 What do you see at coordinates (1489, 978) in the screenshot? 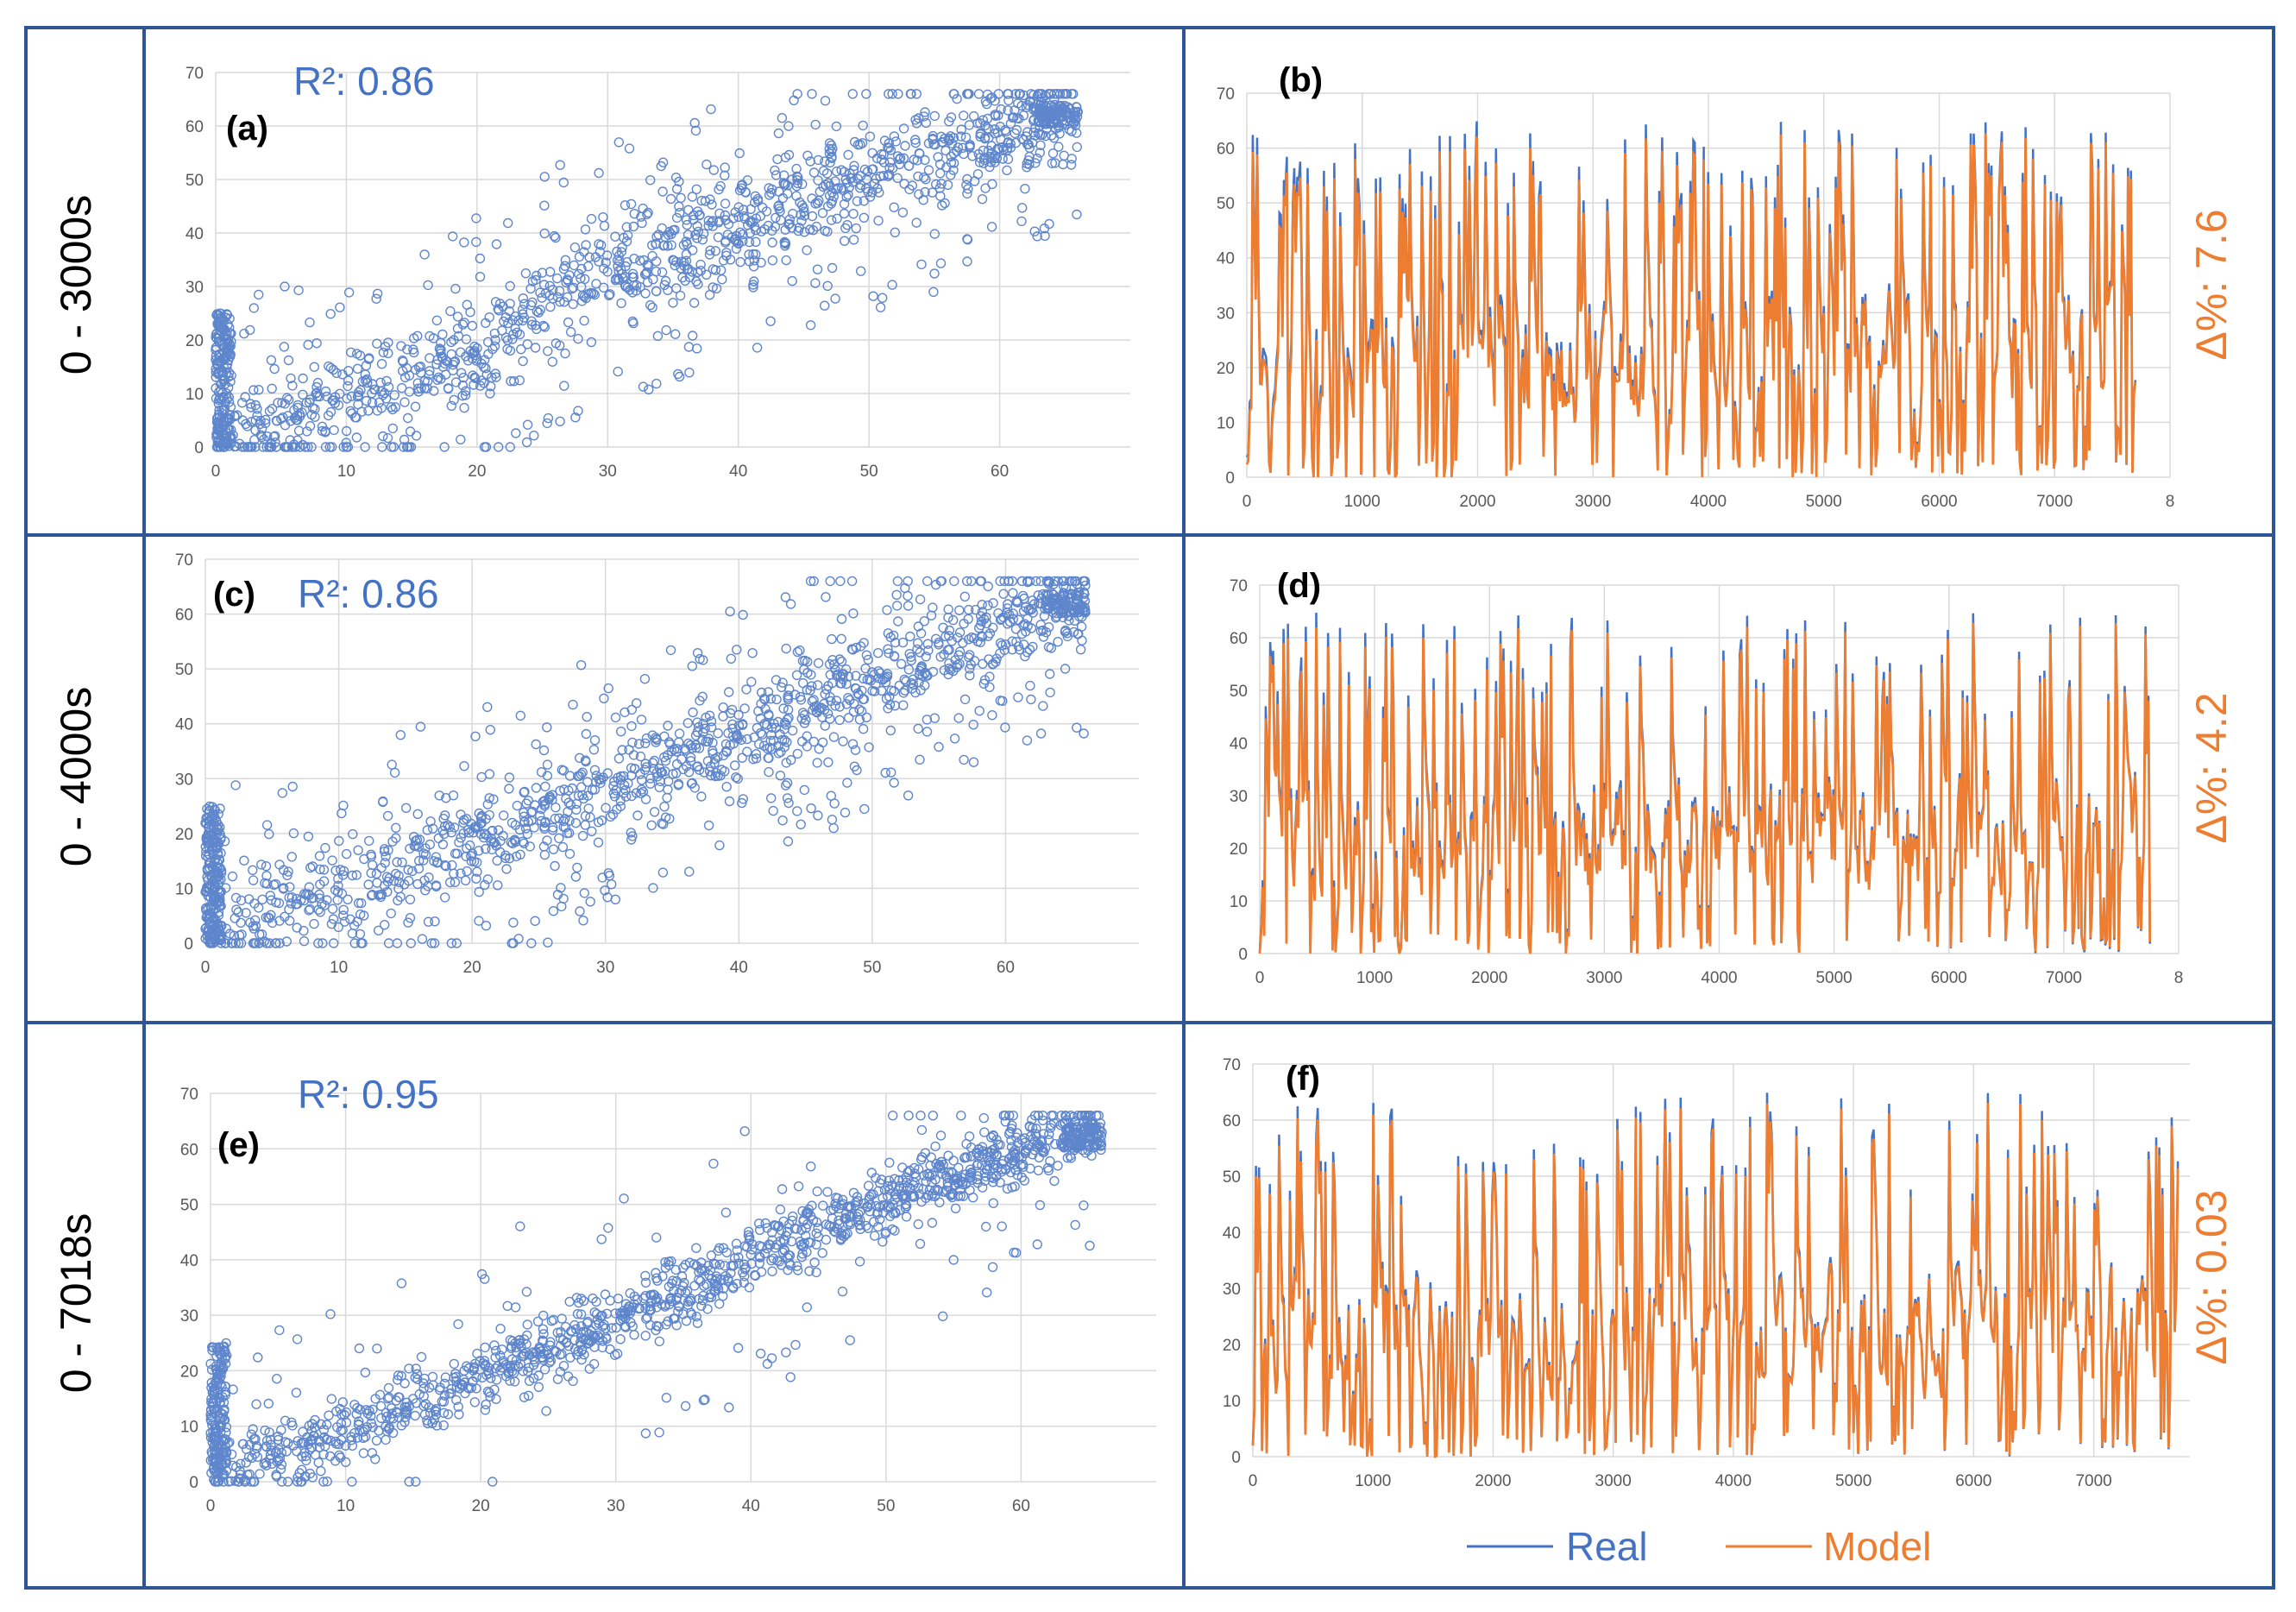
I see `x-tick-label: 2000` at bounding box center [1489, 978].